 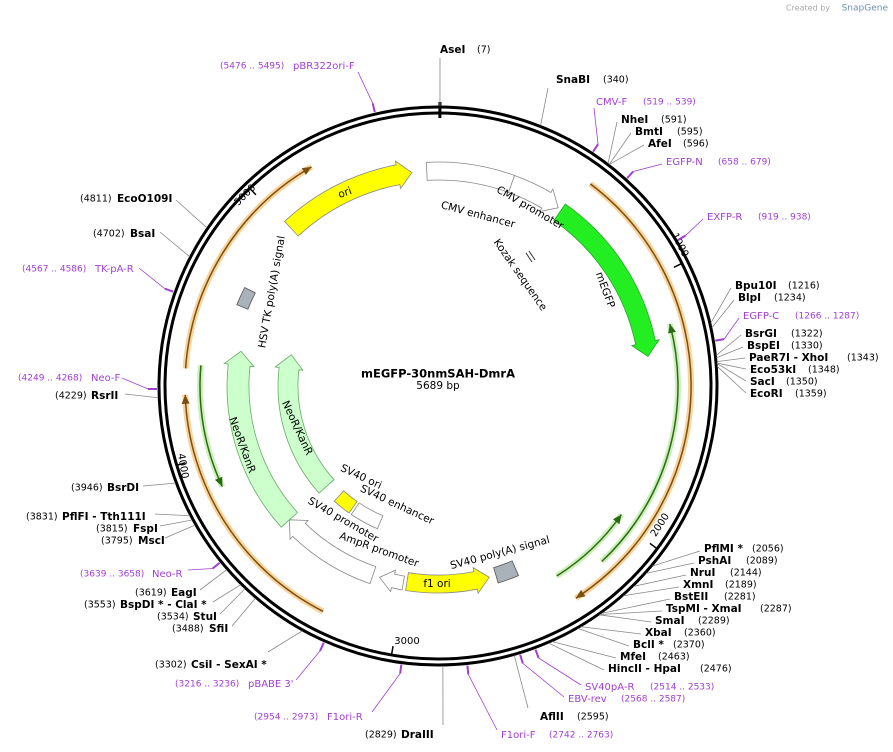 What do you see at coordinates (633, 657) in the screenshot?
I see `enzyme-name: MfeI` at bounding box center [633, 657].